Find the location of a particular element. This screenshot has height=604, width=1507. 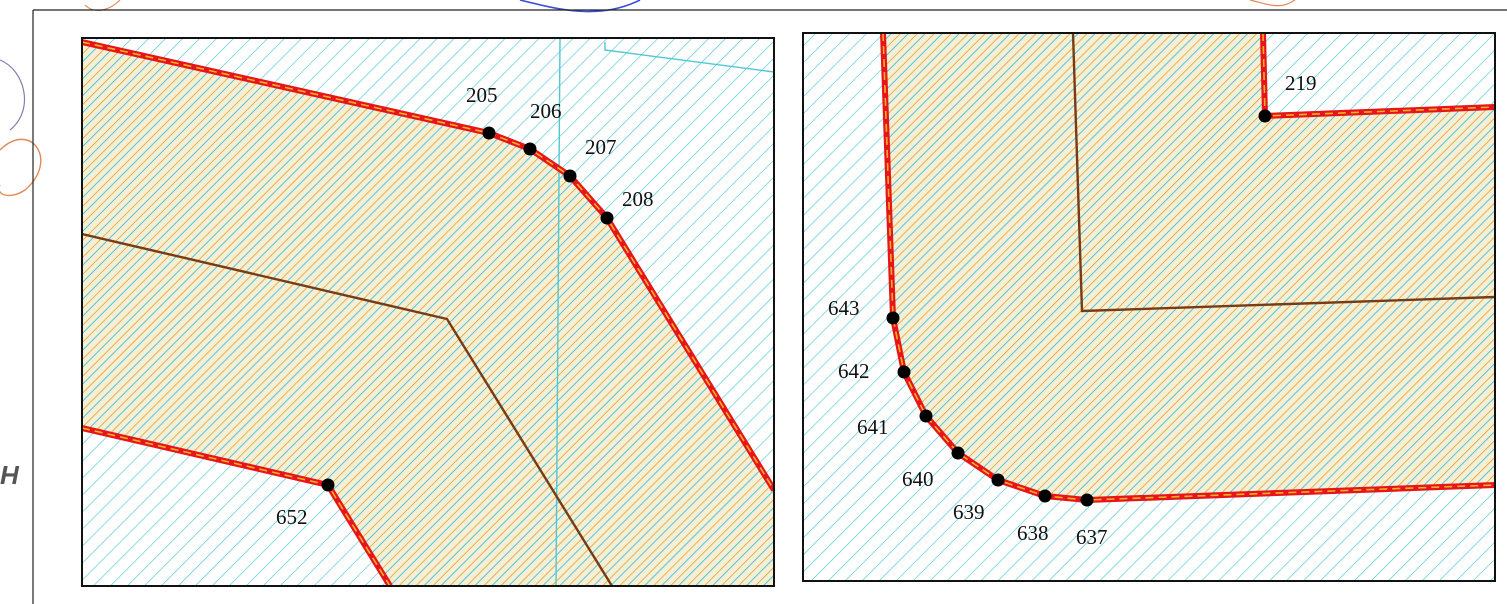

survey-point-label: 639 is located at coordinates (969, 512).